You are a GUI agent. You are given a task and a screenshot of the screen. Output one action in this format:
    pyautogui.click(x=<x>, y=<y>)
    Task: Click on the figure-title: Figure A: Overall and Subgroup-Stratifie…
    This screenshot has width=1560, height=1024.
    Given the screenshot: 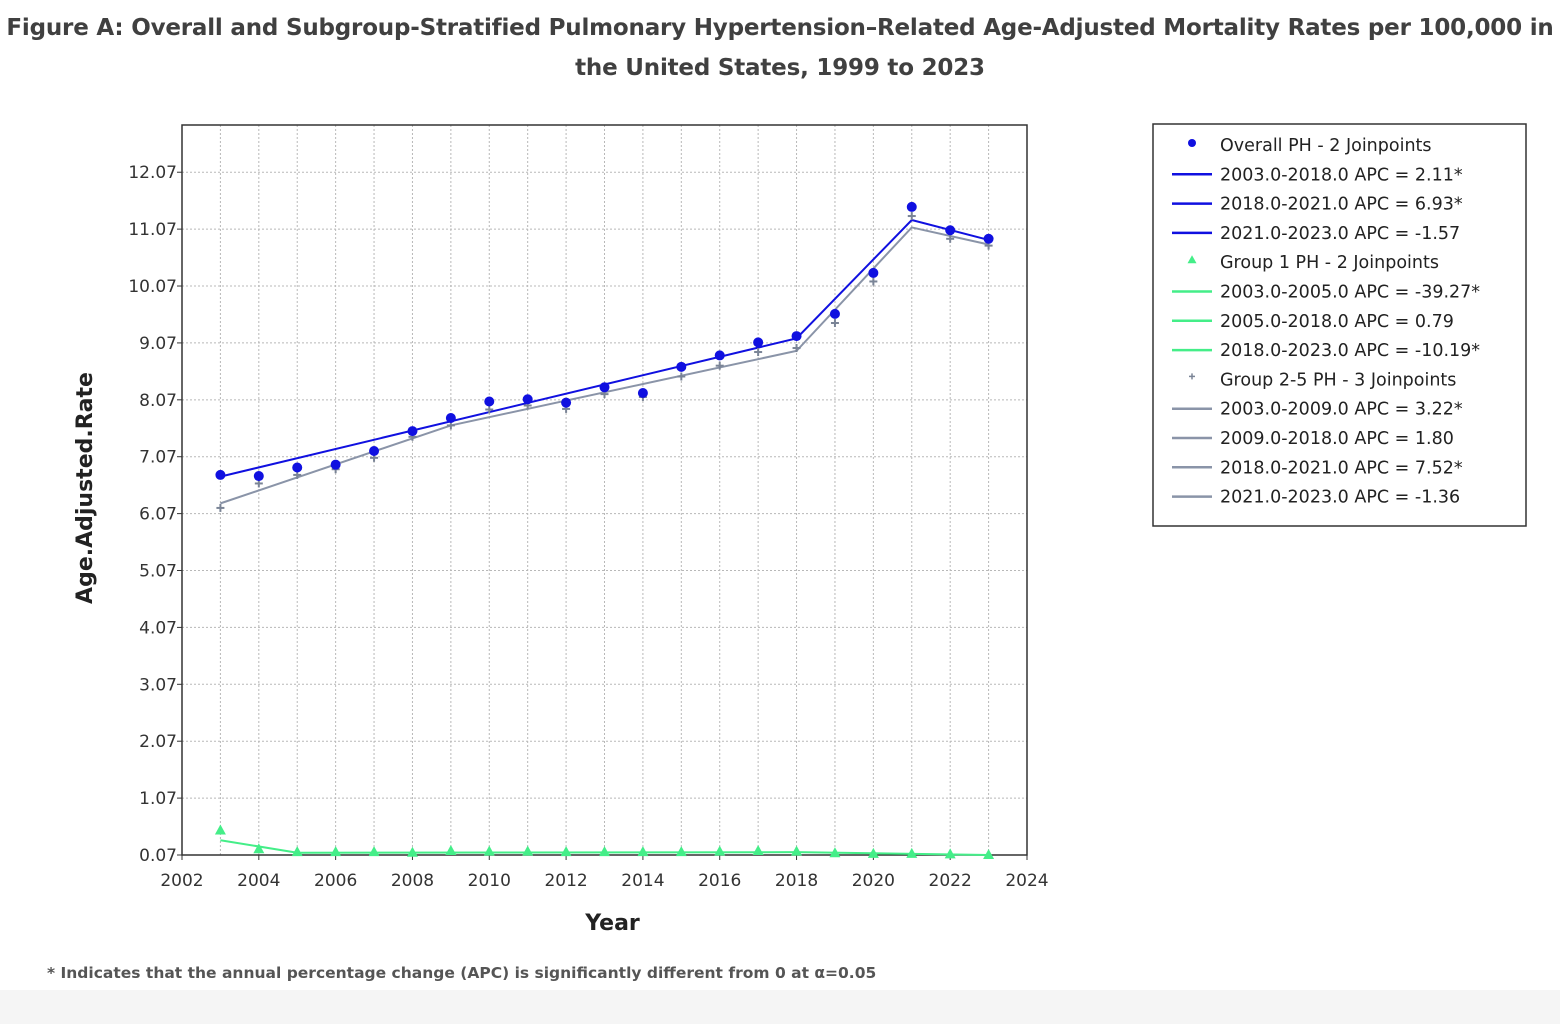 What is the action you would take?
    pyautogui.click(x=780, y=48)
    